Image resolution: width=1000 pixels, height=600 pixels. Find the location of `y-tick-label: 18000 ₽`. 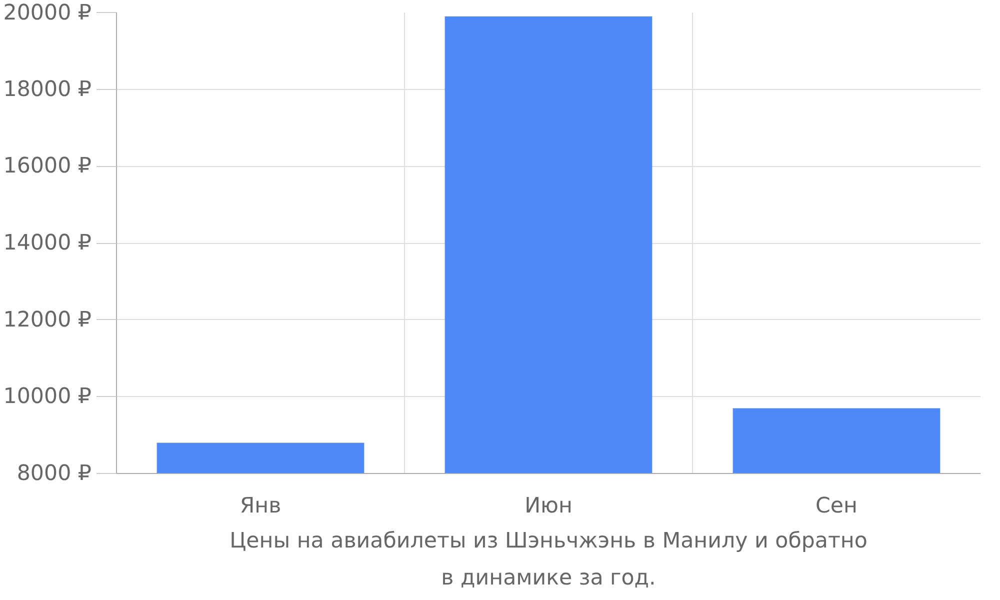

y-tick-label: 18000 ₽ is located at coordinates (47, 89).